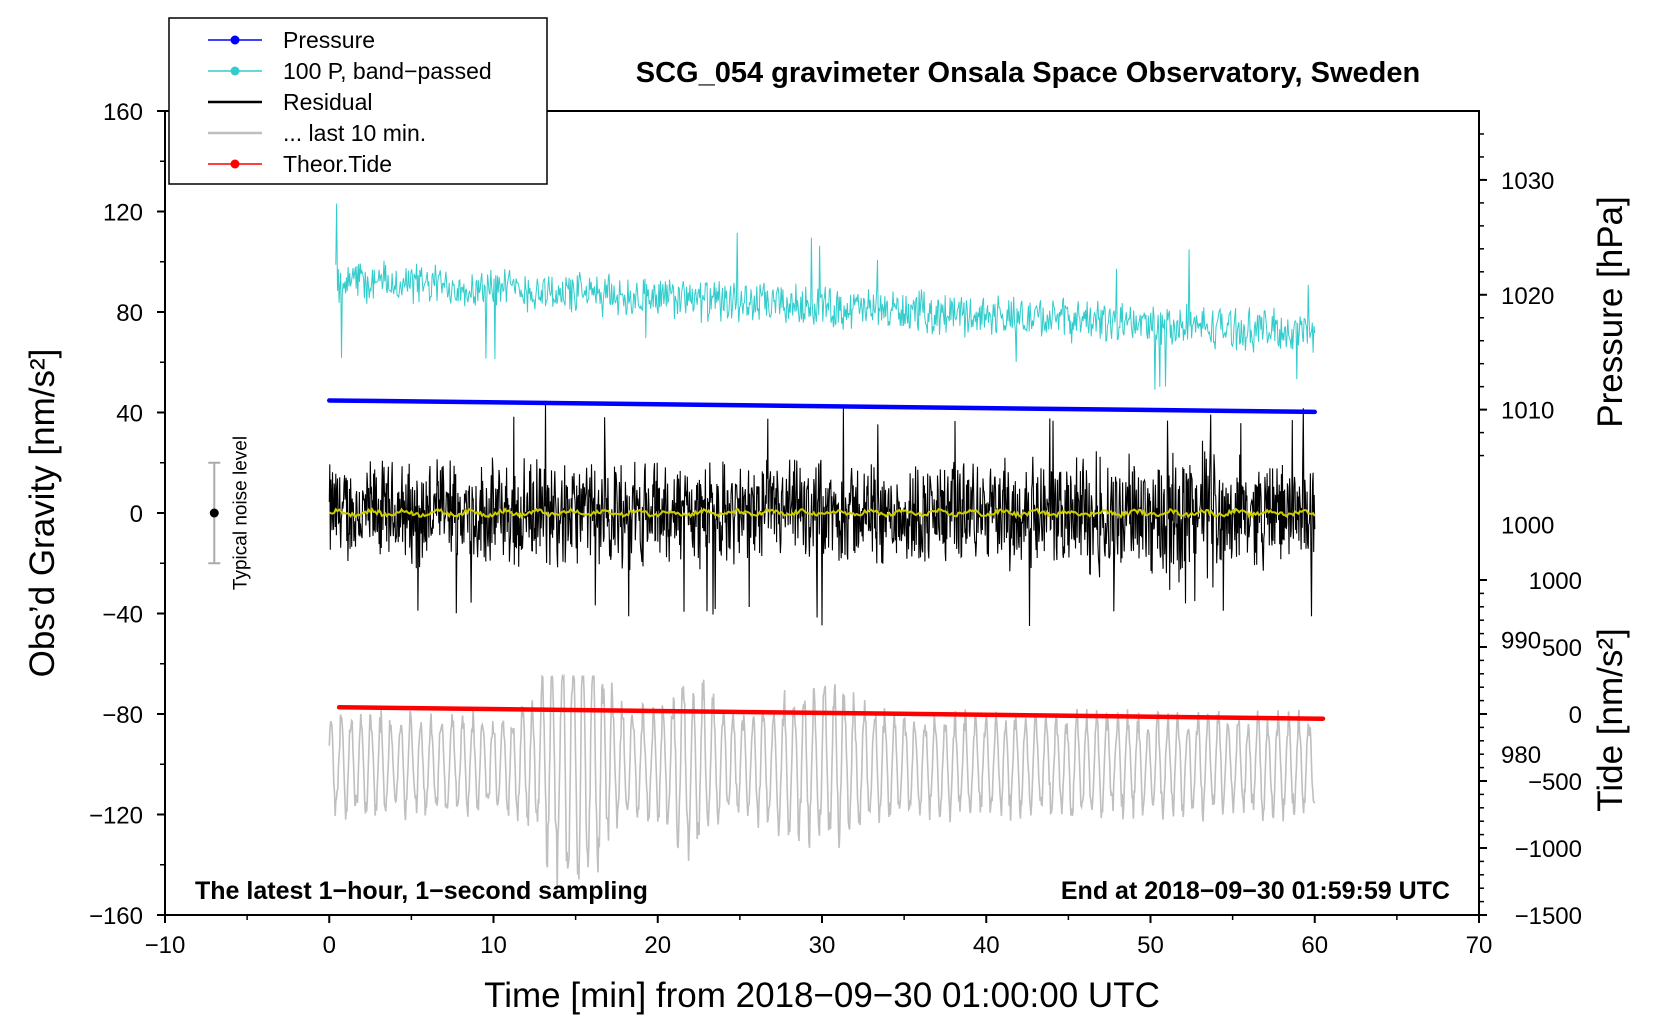 This screenshot has width=1660, height=1020. I want to click on y-tick-label: −40, so click(122, 615).